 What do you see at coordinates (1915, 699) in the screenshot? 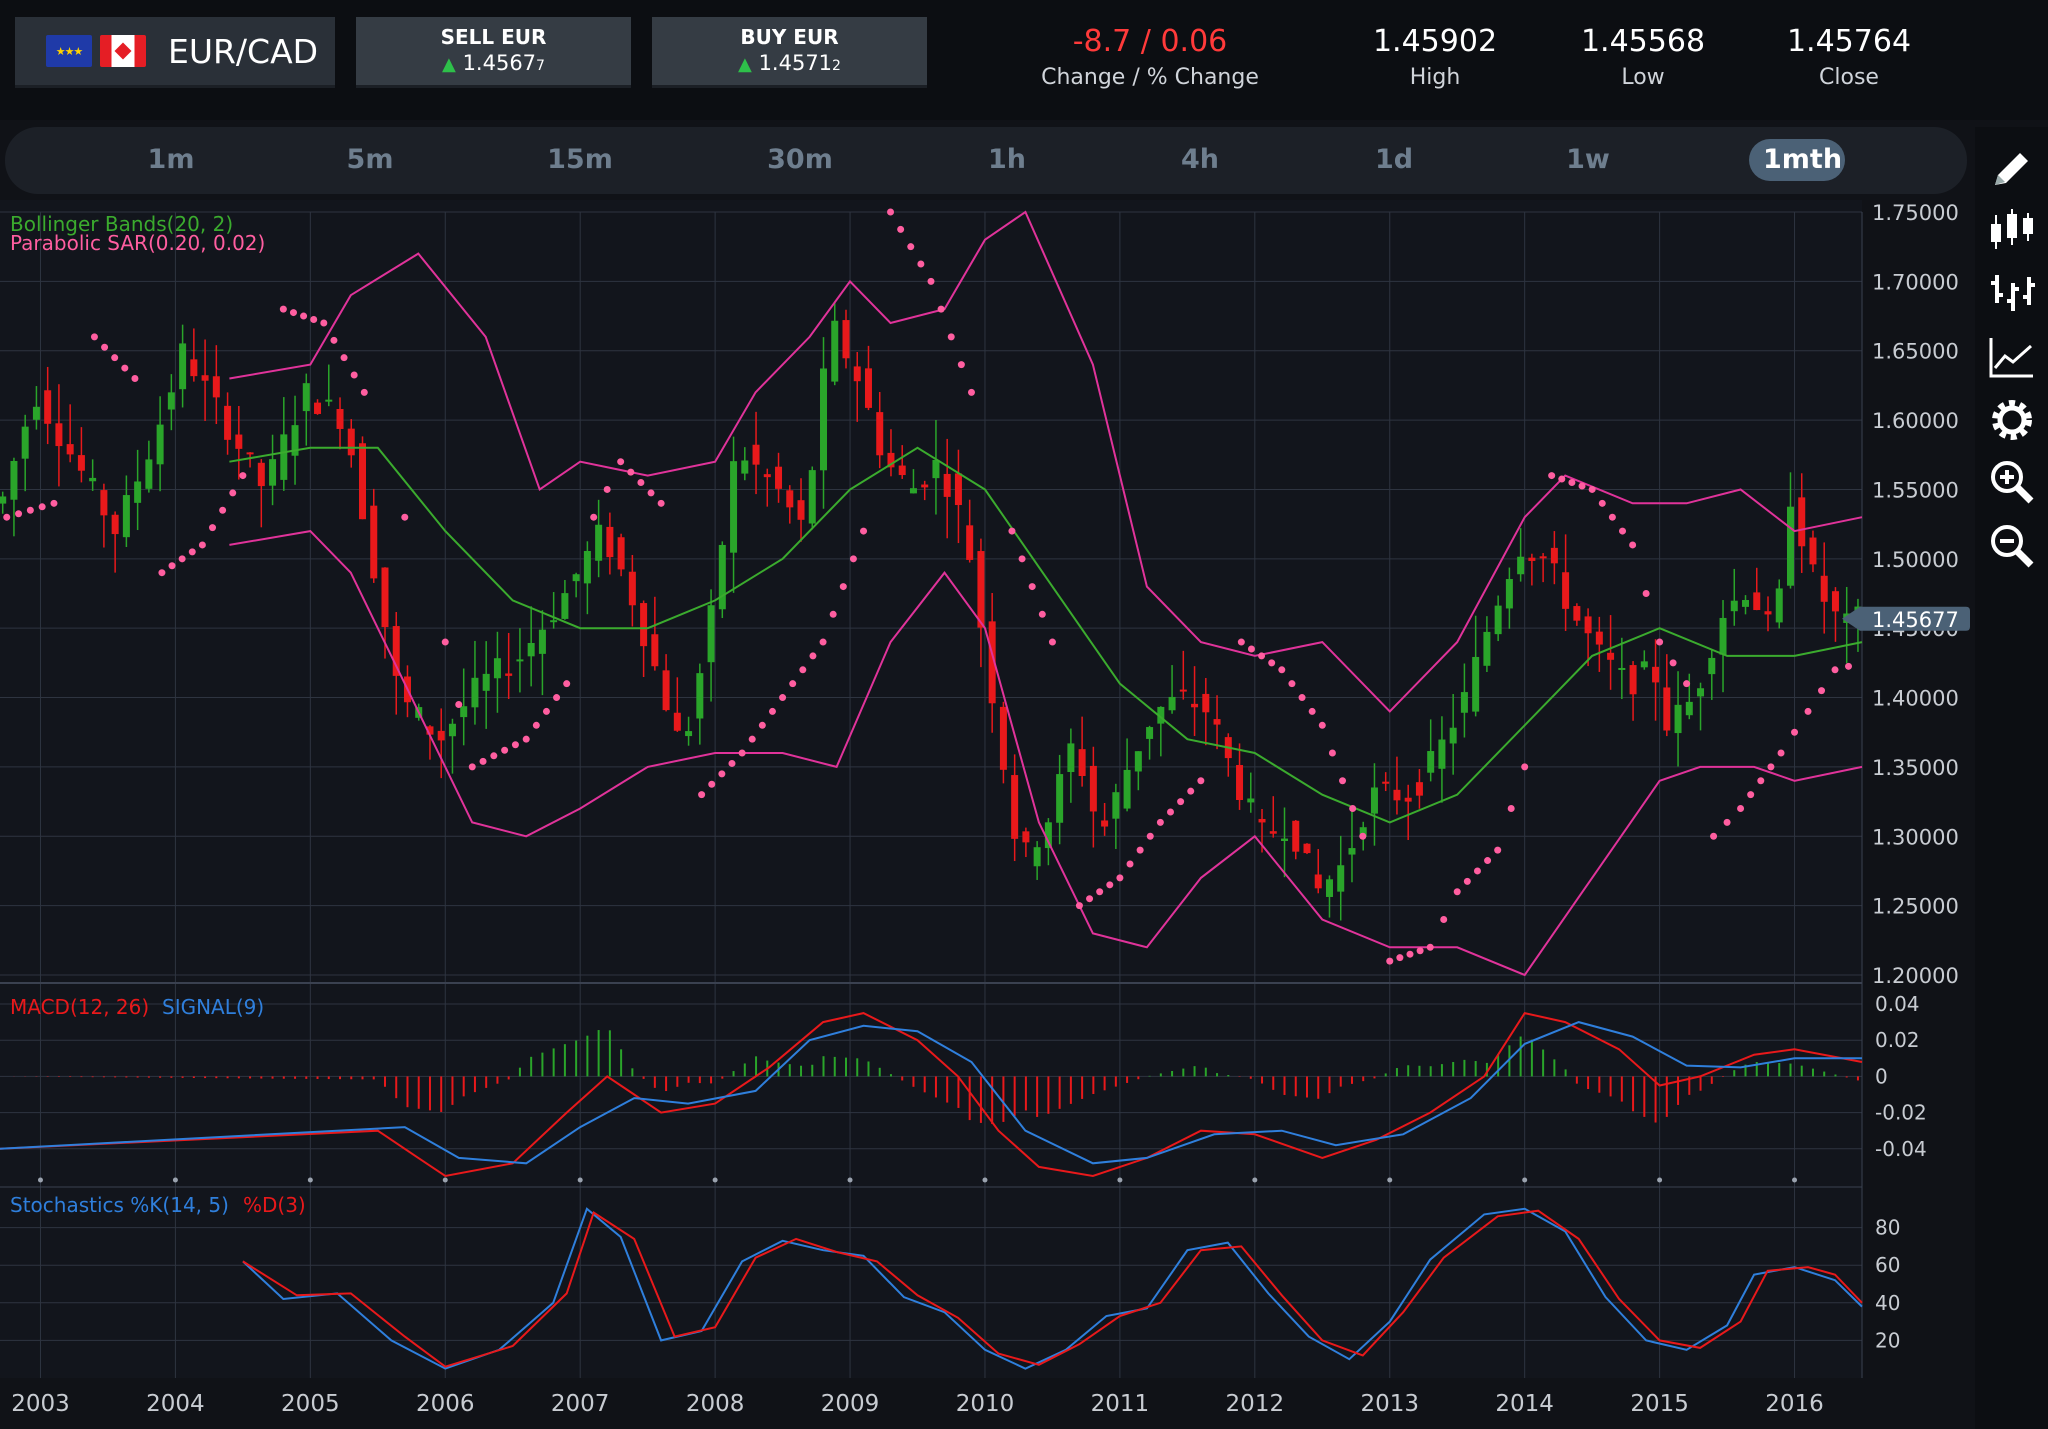
I see `price-axis-label: 1.40000` at bounding box center [1915, 699].